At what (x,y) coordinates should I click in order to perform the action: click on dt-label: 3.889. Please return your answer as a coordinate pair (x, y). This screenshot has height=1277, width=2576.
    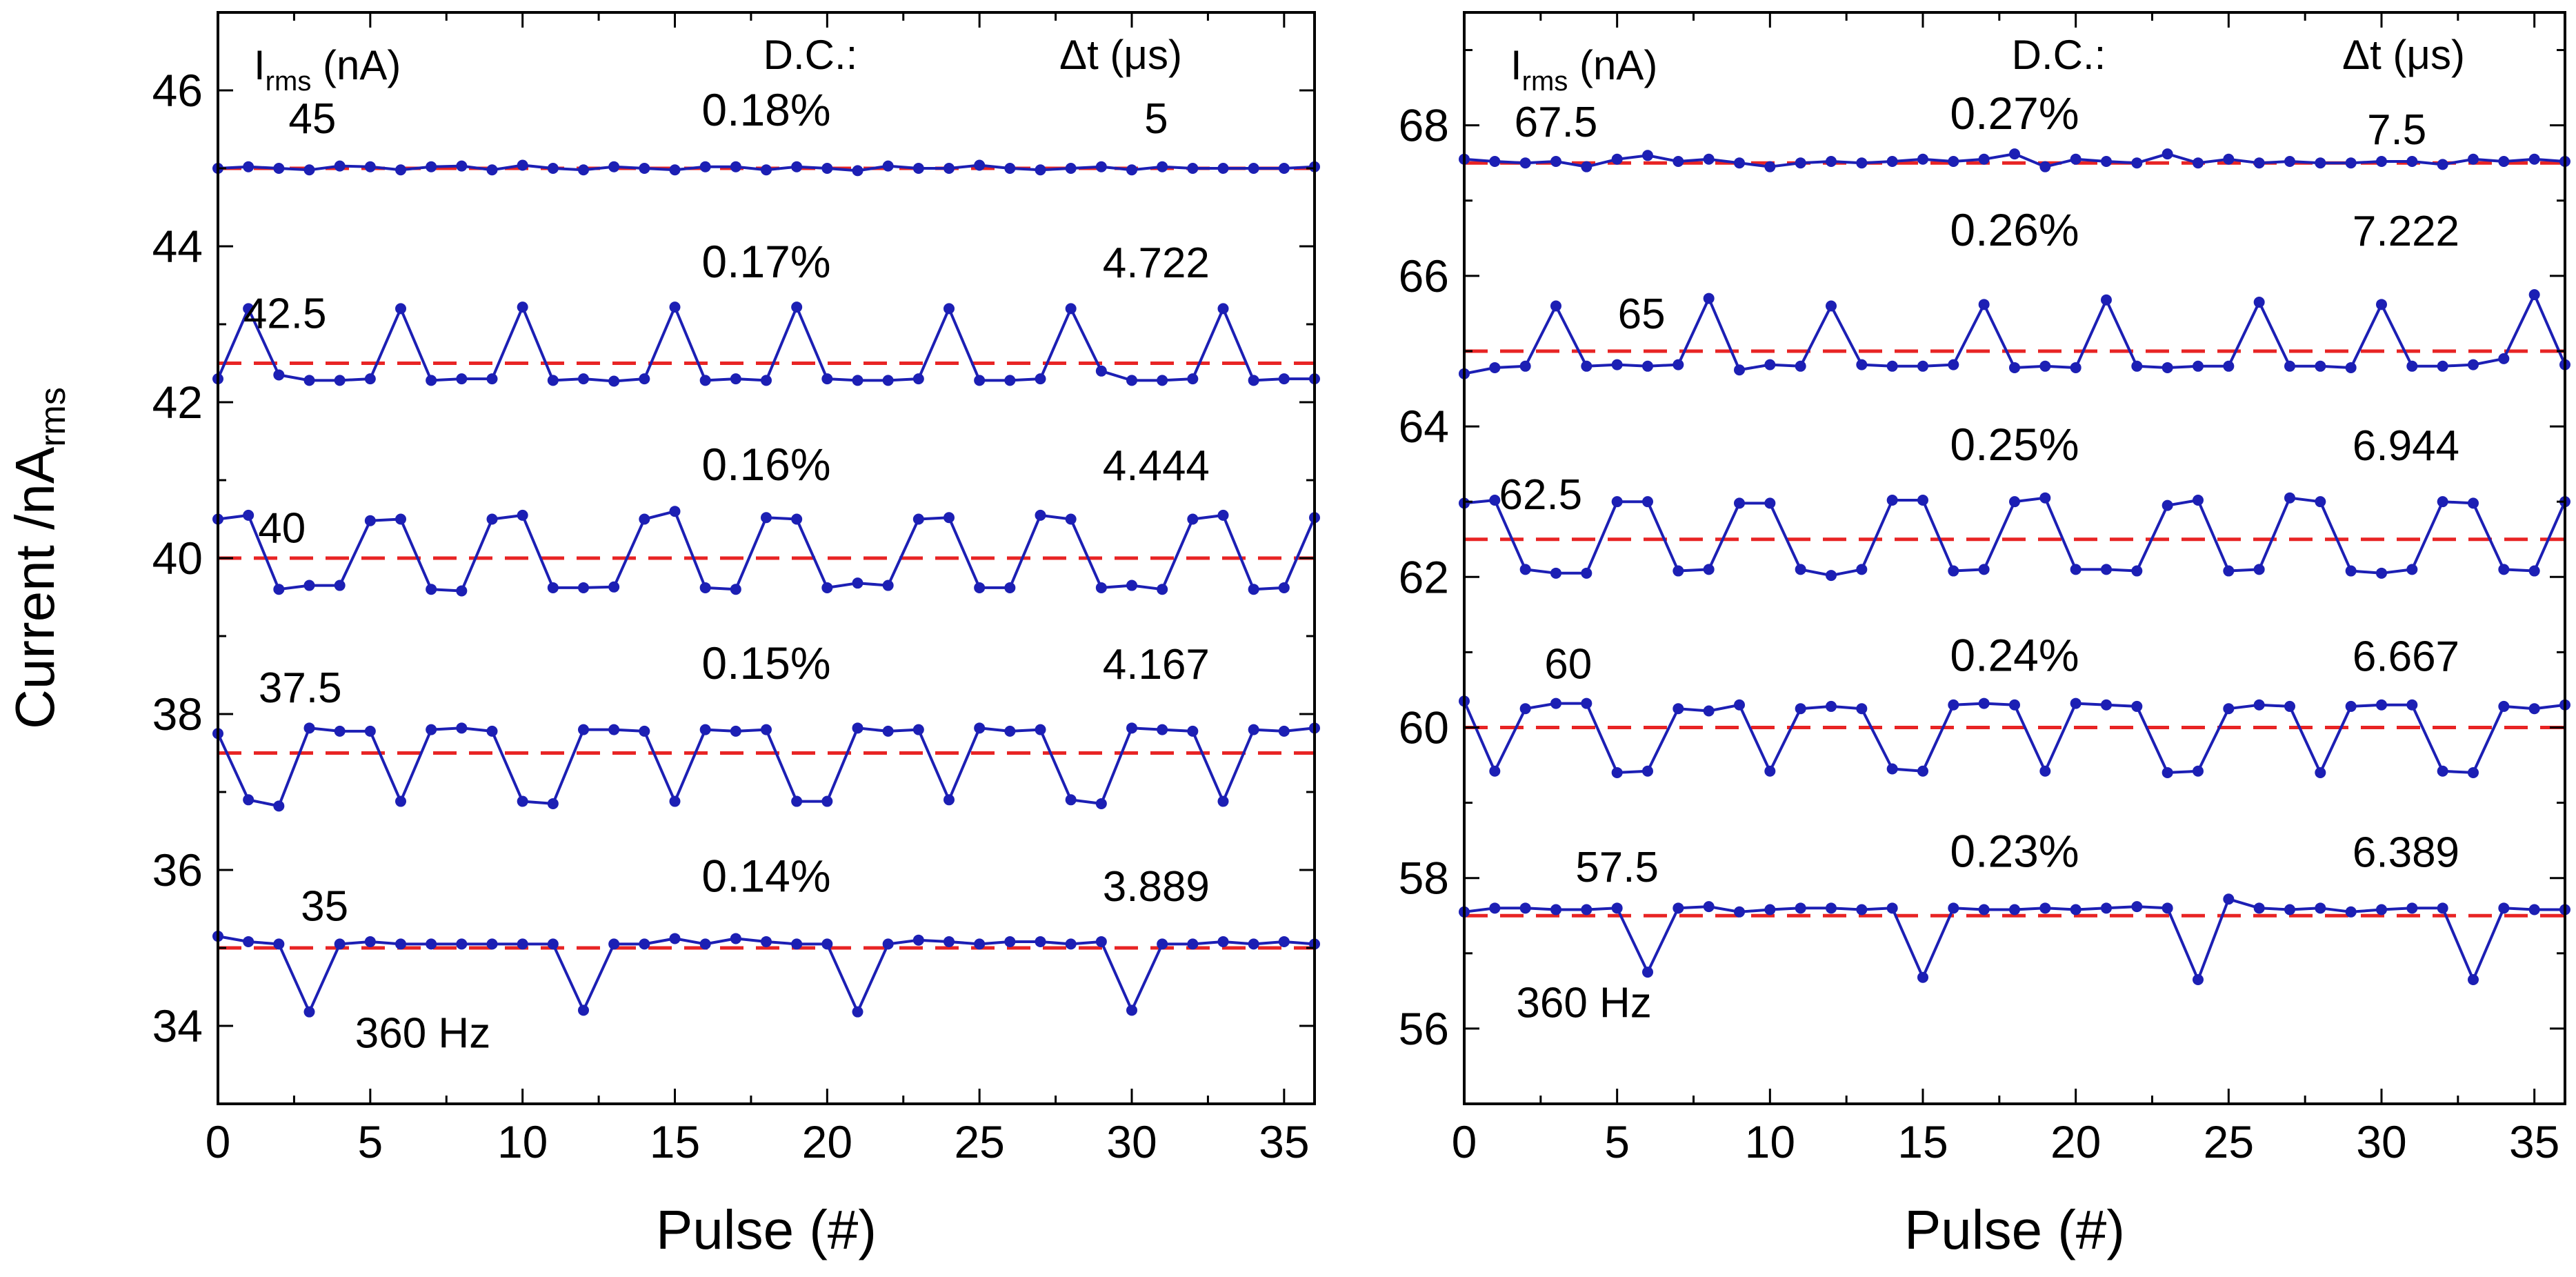
    Looking at the image, I should click on (1156, 887).